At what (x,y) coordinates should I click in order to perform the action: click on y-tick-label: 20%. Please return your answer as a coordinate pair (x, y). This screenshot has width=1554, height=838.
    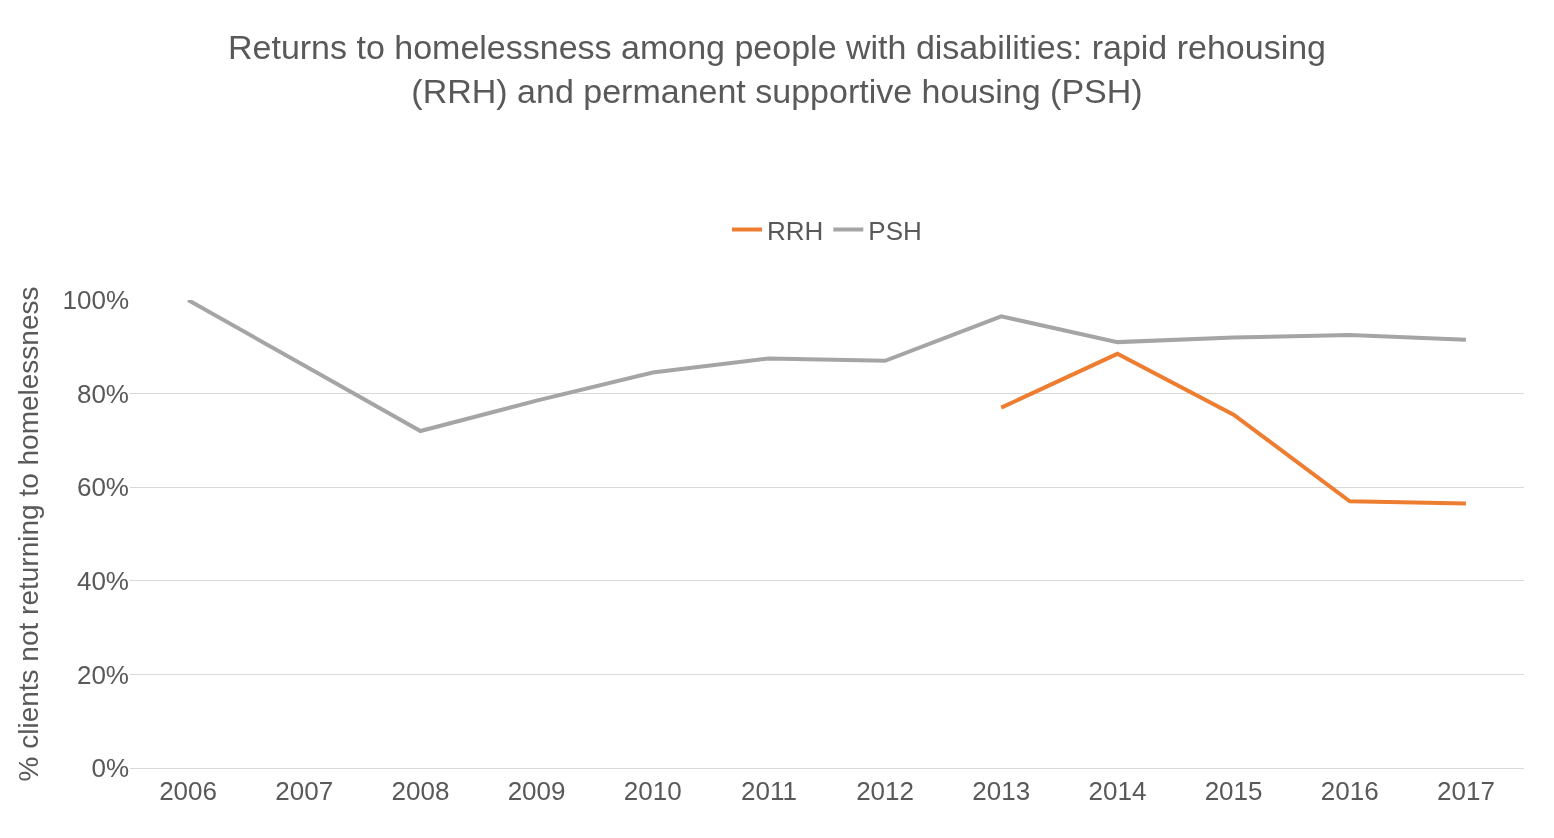
    Looking at the image, I should click on (102, 674).